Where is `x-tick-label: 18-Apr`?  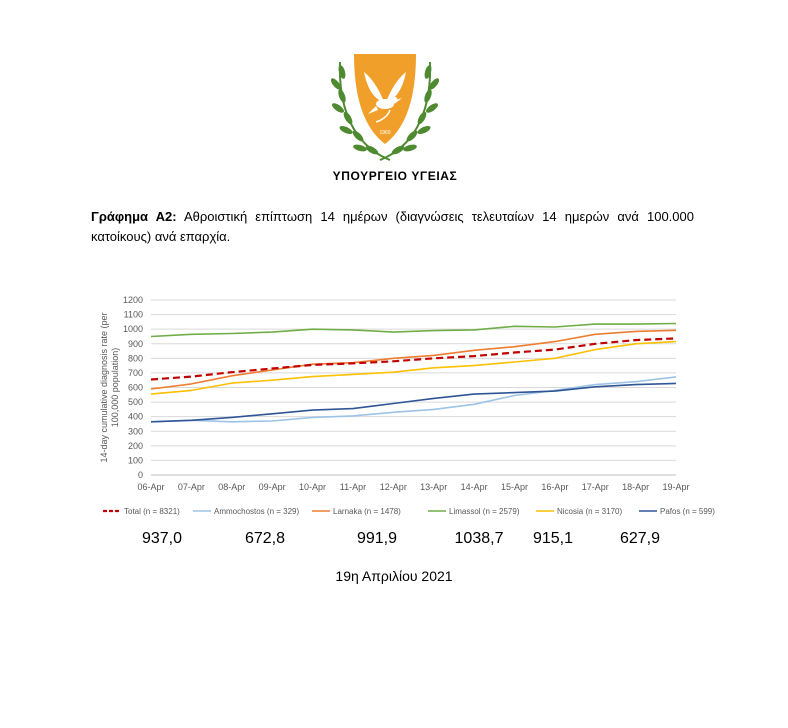 x-tick-label: 18-Apr is located at coordinates (635, 487).